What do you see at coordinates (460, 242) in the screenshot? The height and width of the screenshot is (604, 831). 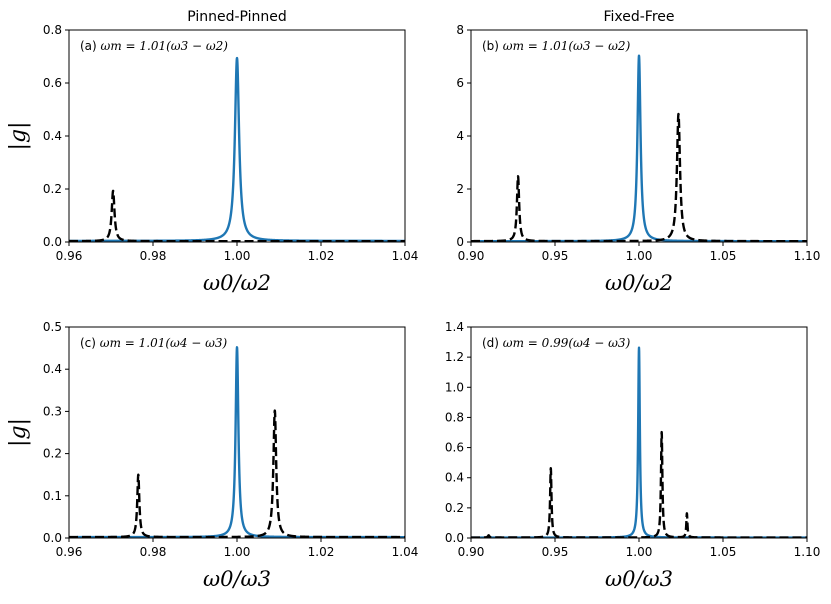 I see `y-tick-label: 0` at bounding box center [460, 242].